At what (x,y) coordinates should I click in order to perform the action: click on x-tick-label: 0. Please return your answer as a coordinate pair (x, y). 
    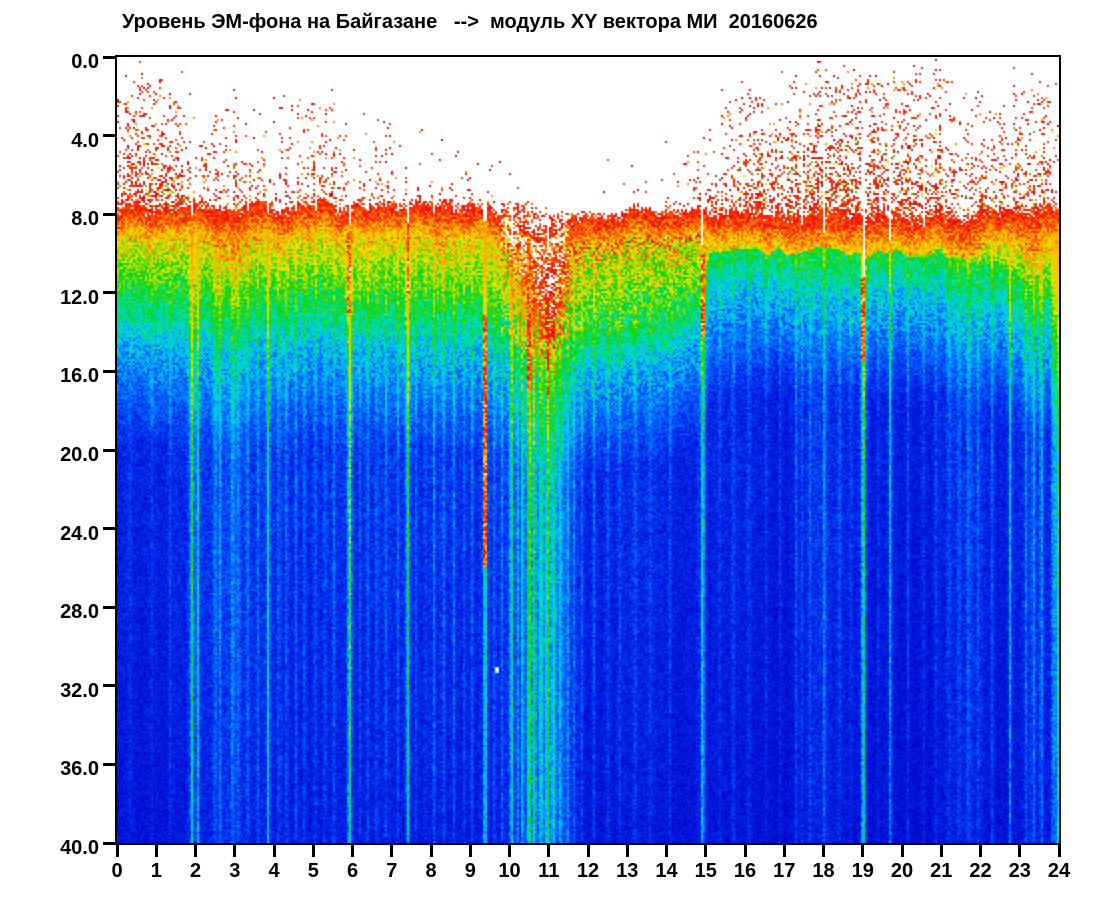
    Looking at the image, I should click on (117, 871).